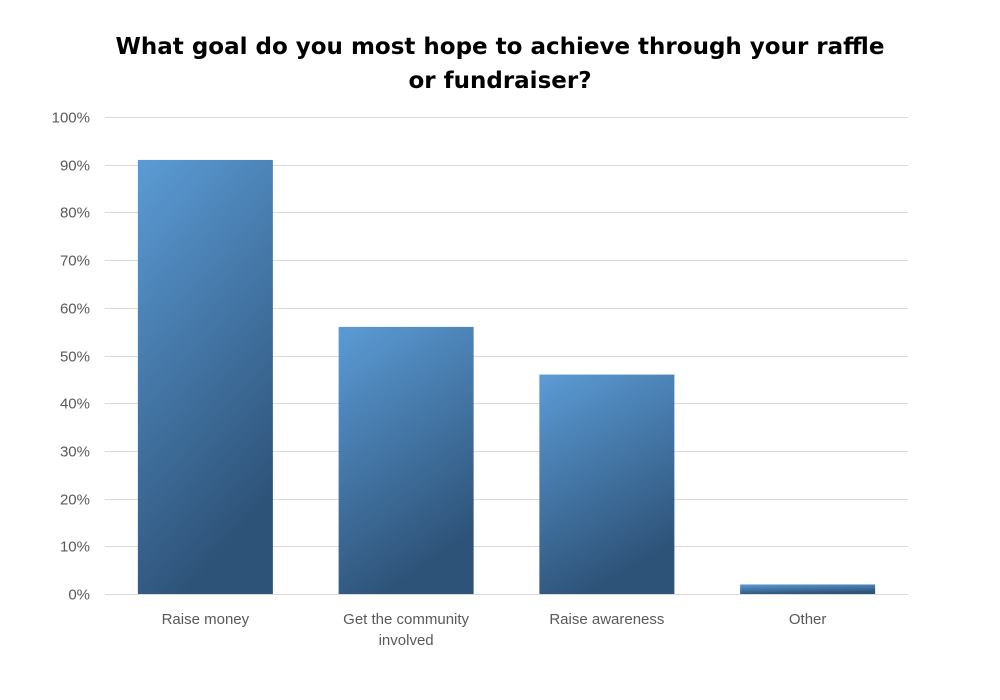 This screenshot has height=700, width=1000. I want to click on y-axis-tick-labels: 0% 10% 20% 30% 40% 50% 60% 70% 80% 90% 100%, so click(71, 357).